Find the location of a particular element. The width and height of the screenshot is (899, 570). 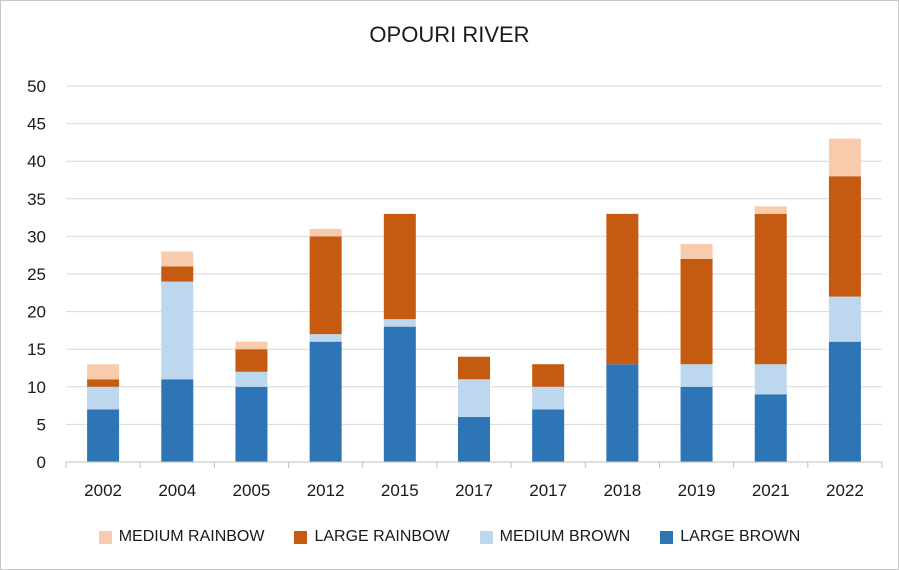

y-tick-label: 0 is located at coordinates (41, 462).